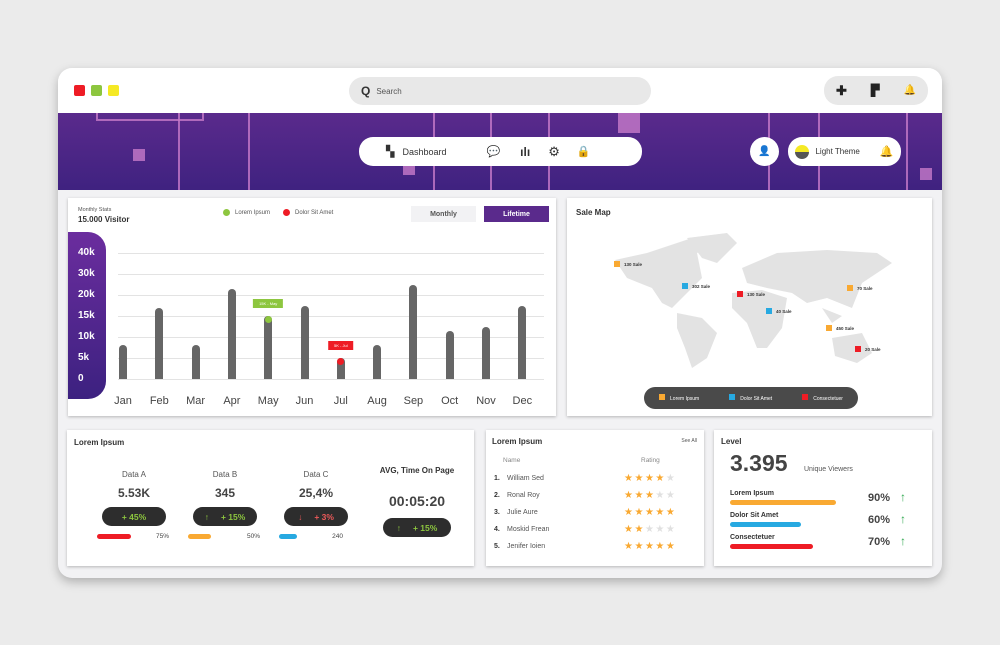 The image size is (1000, 645). What do you see at coordinates (497, 495) in the screenshot?
I see `rank: 2.` at bounding box center [497, 495].